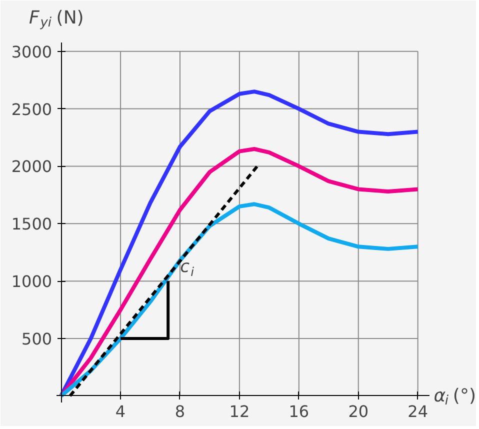  I want to click on y-tick-label: 3000, so click(31, 52).